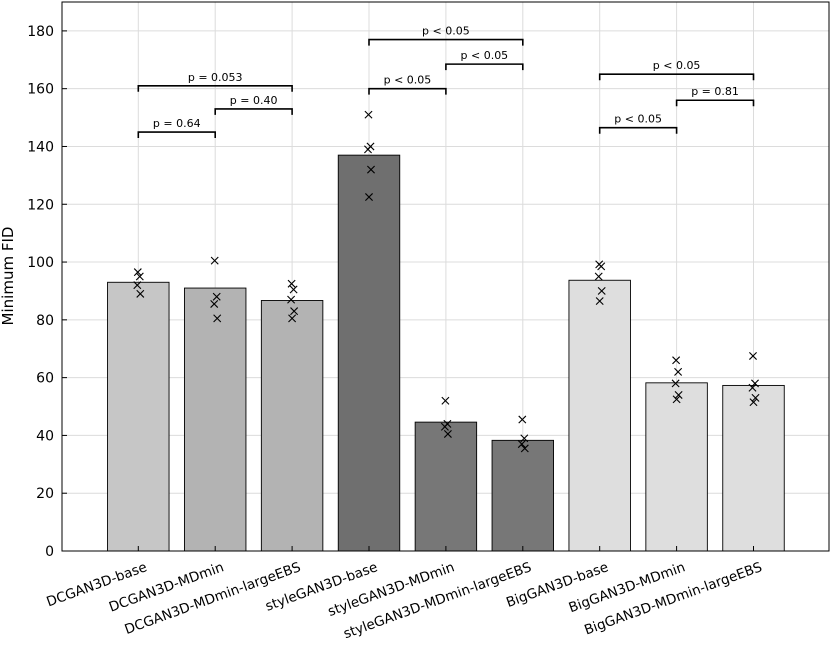  Describe the element at coordinates (40, 263) in the screenshot. I see `y-tick-label: 100` at that location.